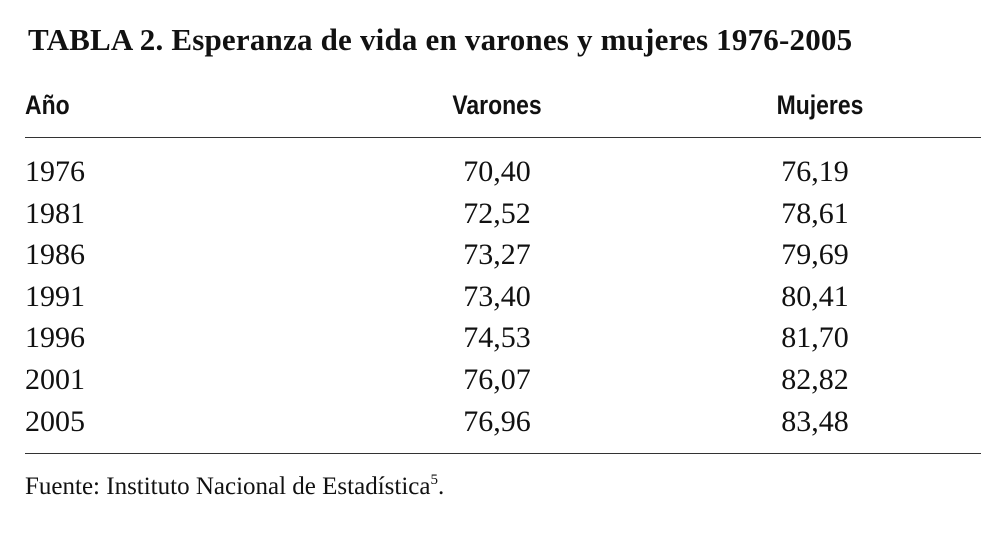  Describe the element at coordinates (497, 338) in the screenshot. I see `value-cell: 74,53` at that location.